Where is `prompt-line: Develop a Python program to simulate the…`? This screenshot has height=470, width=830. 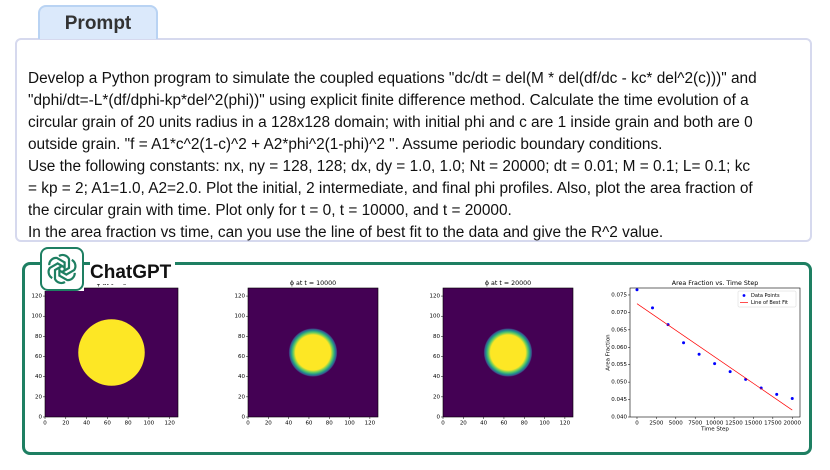
prompt-line: Develop a Python program to simulate the… is located at coordinates (392, 78).